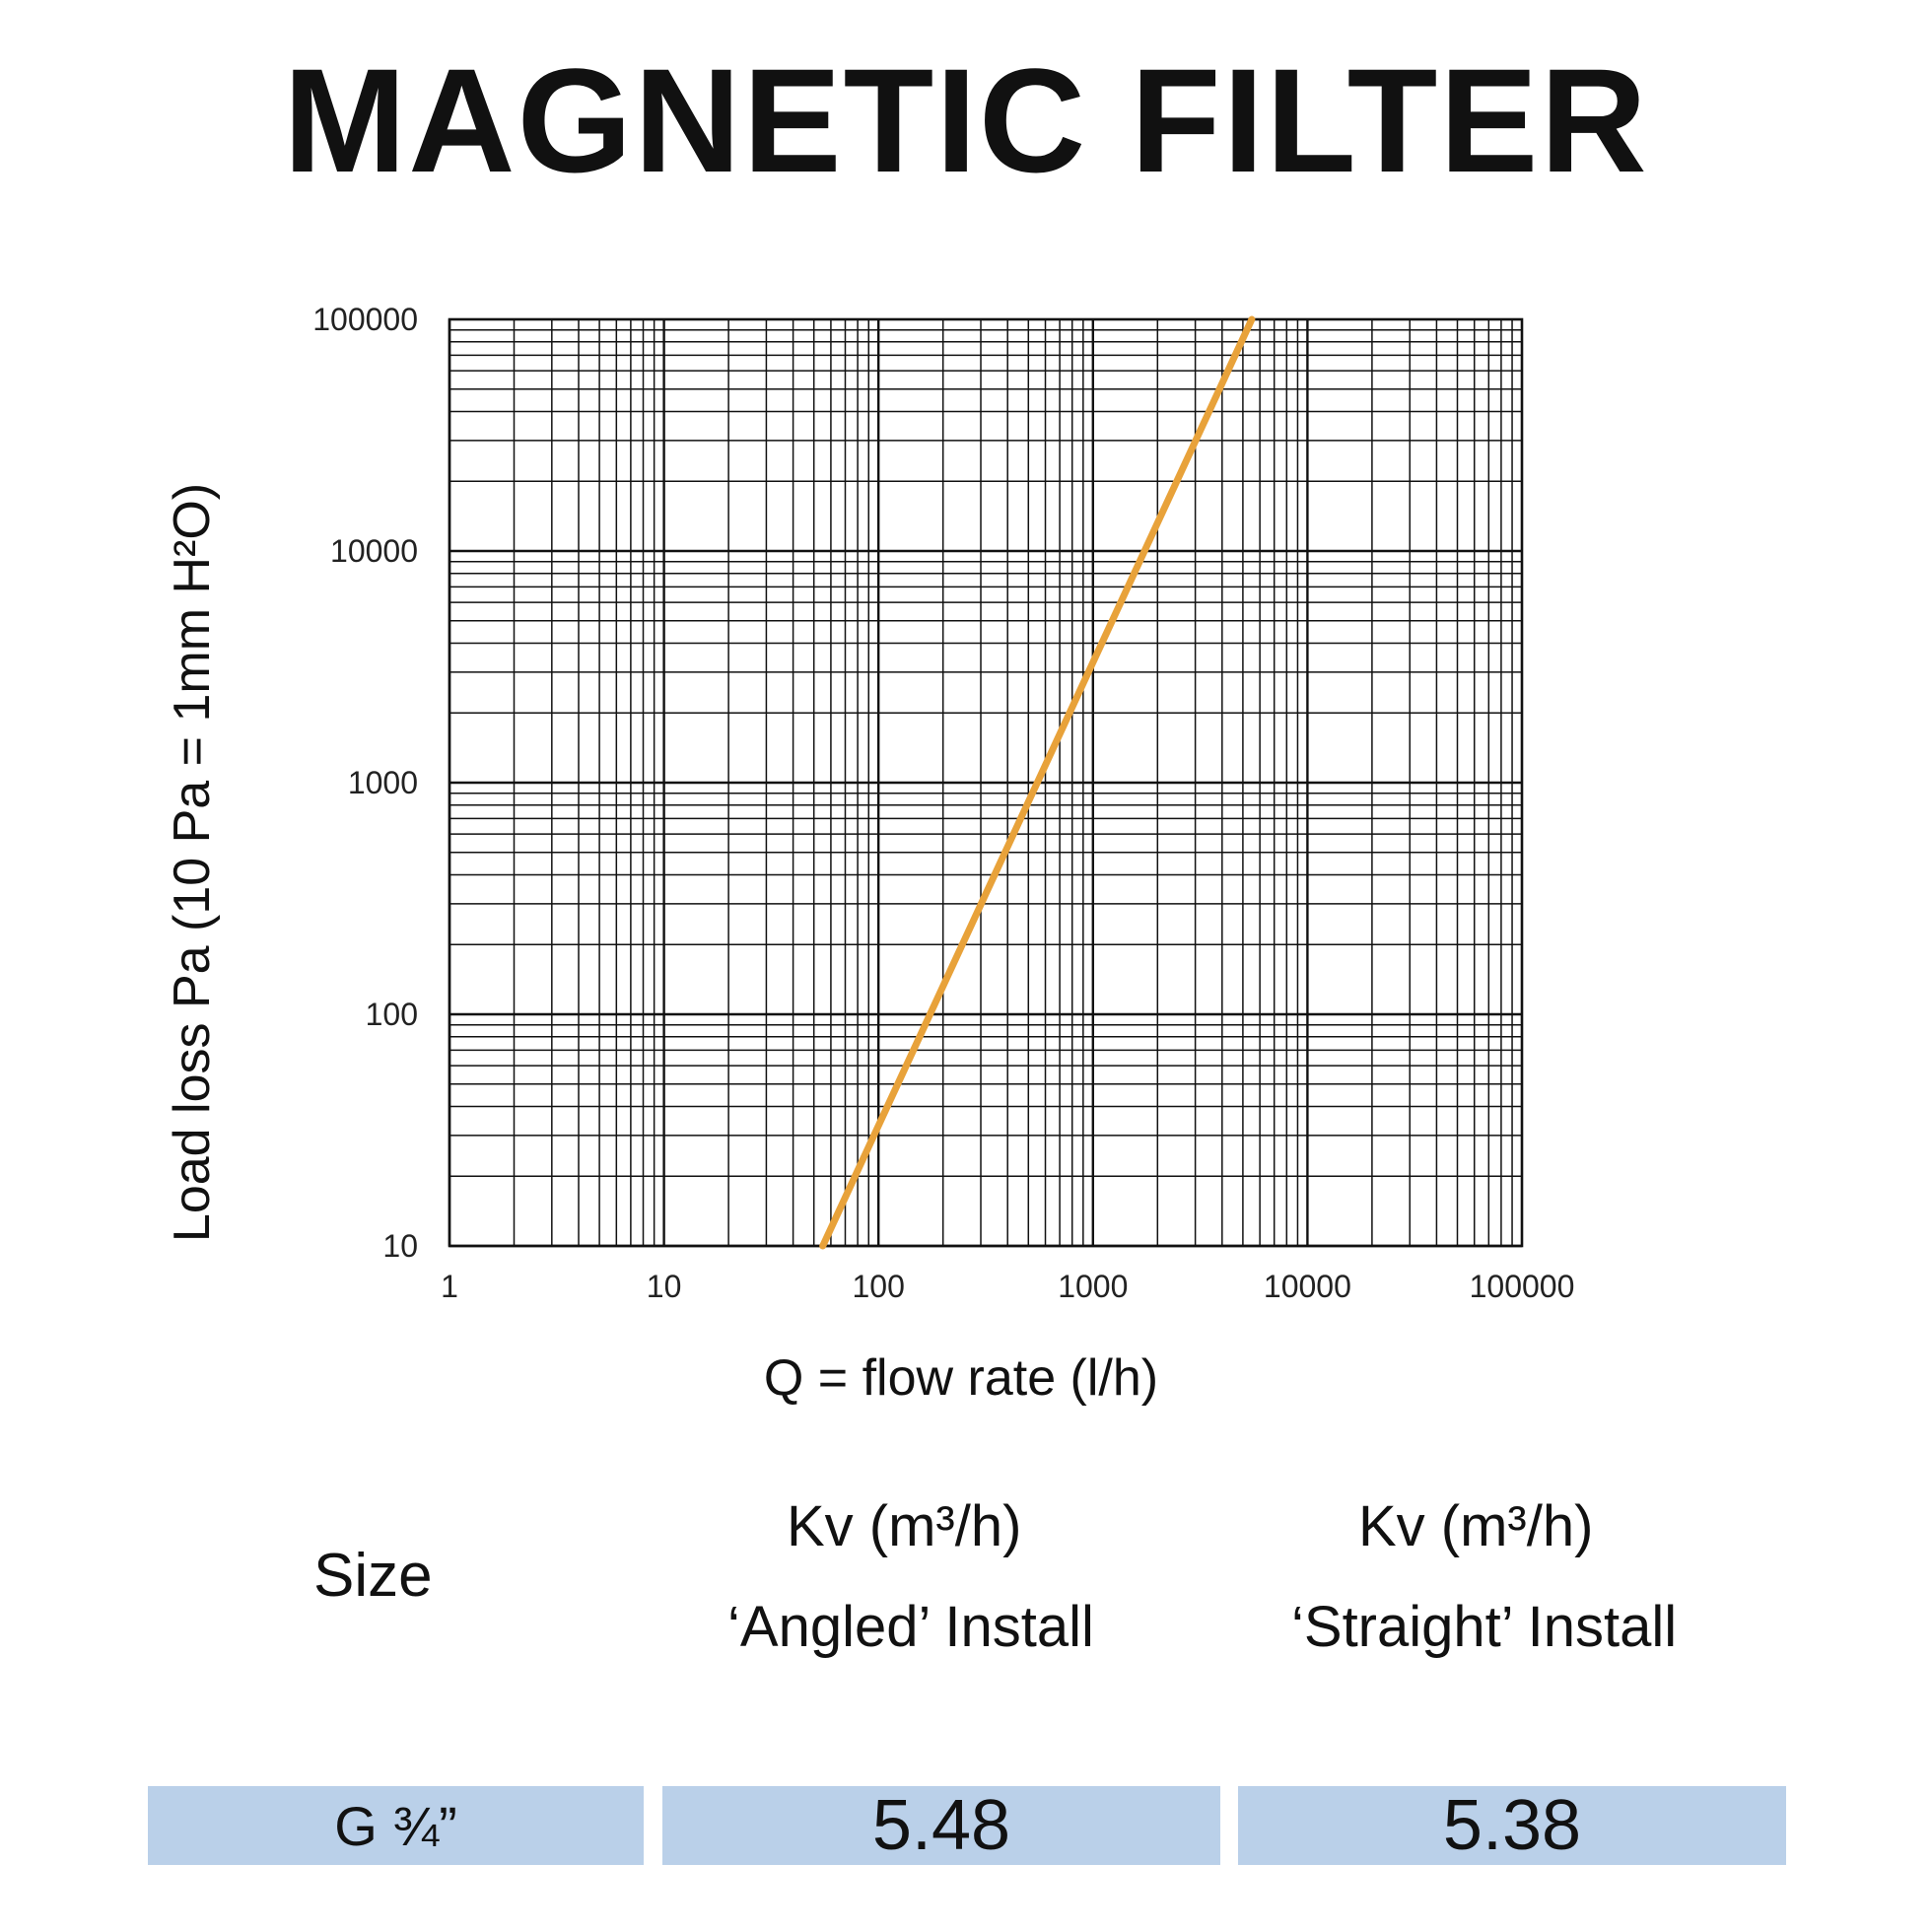  Describe the element at coordinates (1308, 1287) in the screenshot. I see `x-tick-label: 10000` at that location.